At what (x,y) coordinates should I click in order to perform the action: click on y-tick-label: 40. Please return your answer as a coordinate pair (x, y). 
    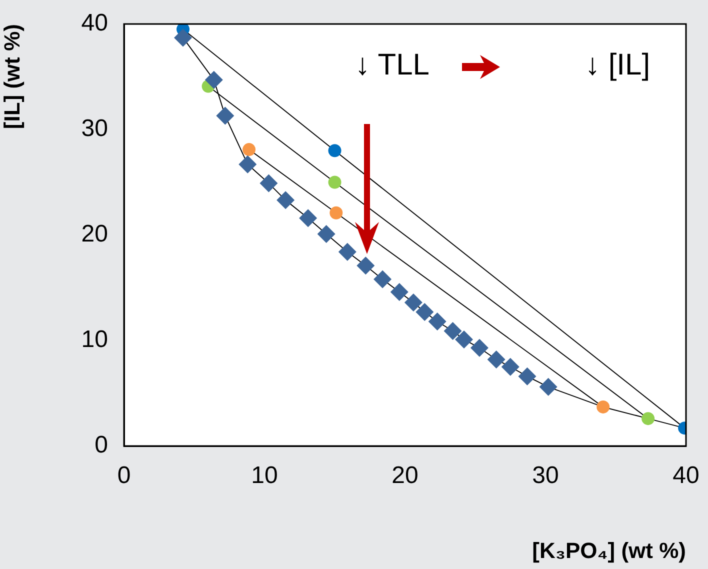
    Looking at the image, I should click on (94, 23).